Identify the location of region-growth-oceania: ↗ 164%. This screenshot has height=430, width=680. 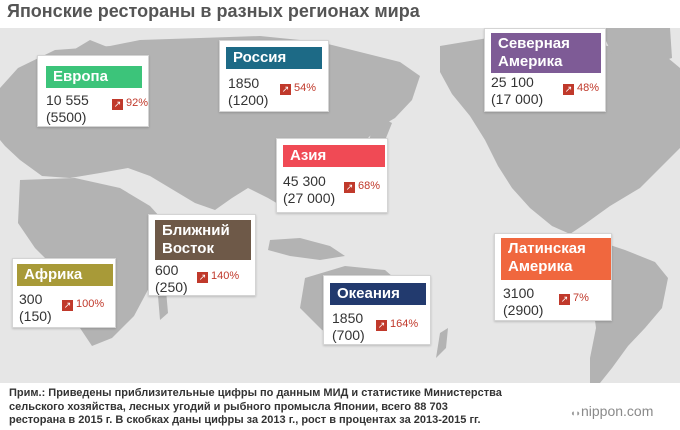
(397, 324).